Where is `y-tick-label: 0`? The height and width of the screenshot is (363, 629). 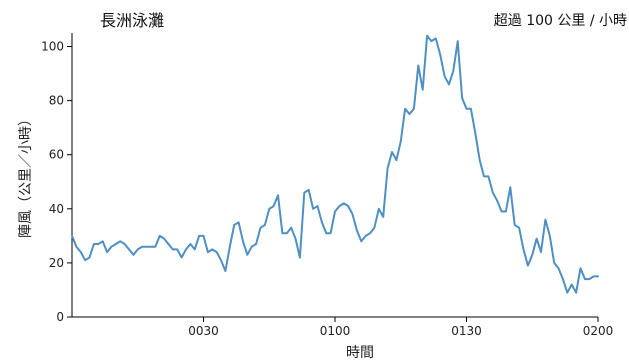
y-tick-label: 0 is located at coordinates (60, 317).